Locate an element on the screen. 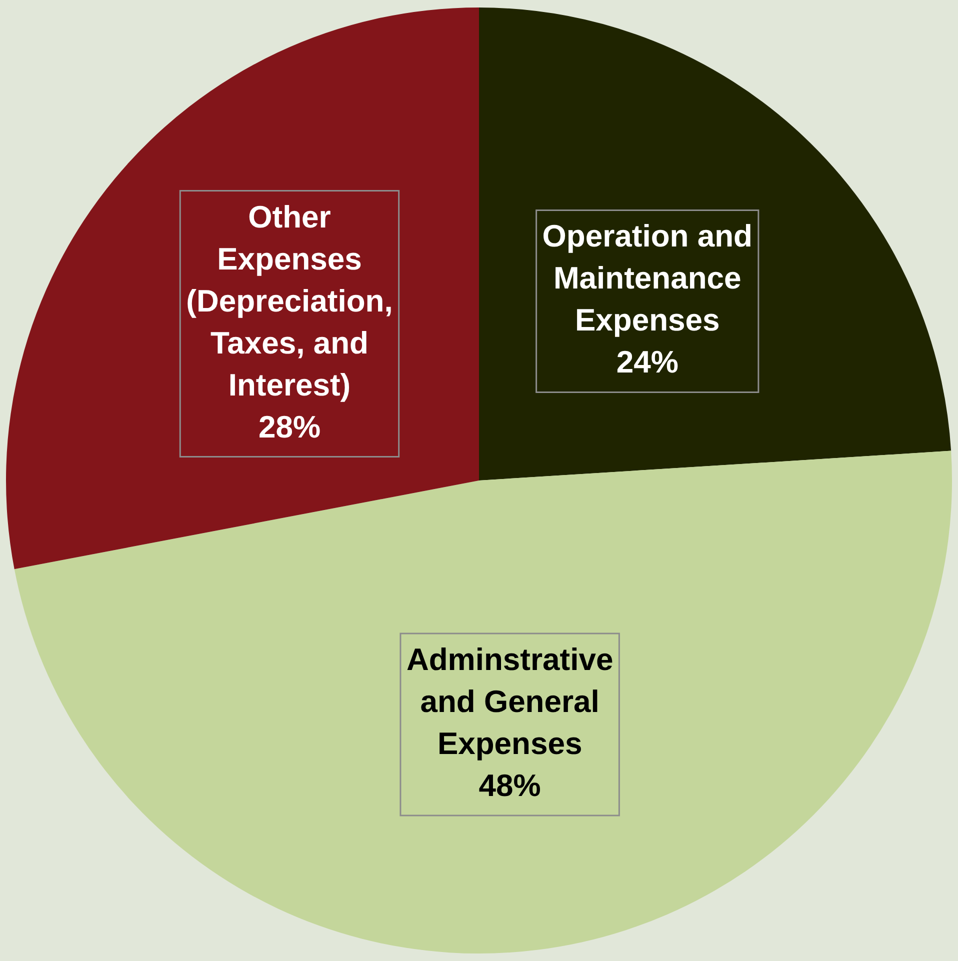 This screenshot has height=961, width=958. slice-label: Operation and Maintenance Expenses is located at coordinates (647, 278).